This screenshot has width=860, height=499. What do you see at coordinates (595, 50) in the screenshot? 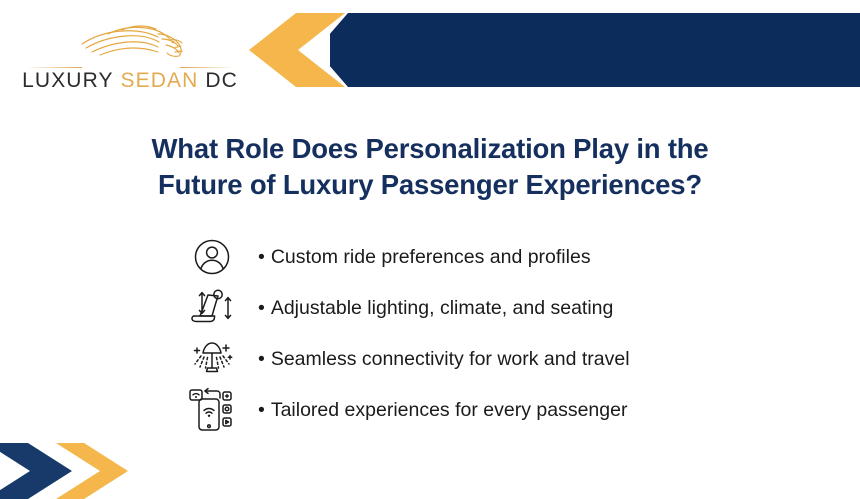
I see `header-navy-band` at bounding box center [595, 50].